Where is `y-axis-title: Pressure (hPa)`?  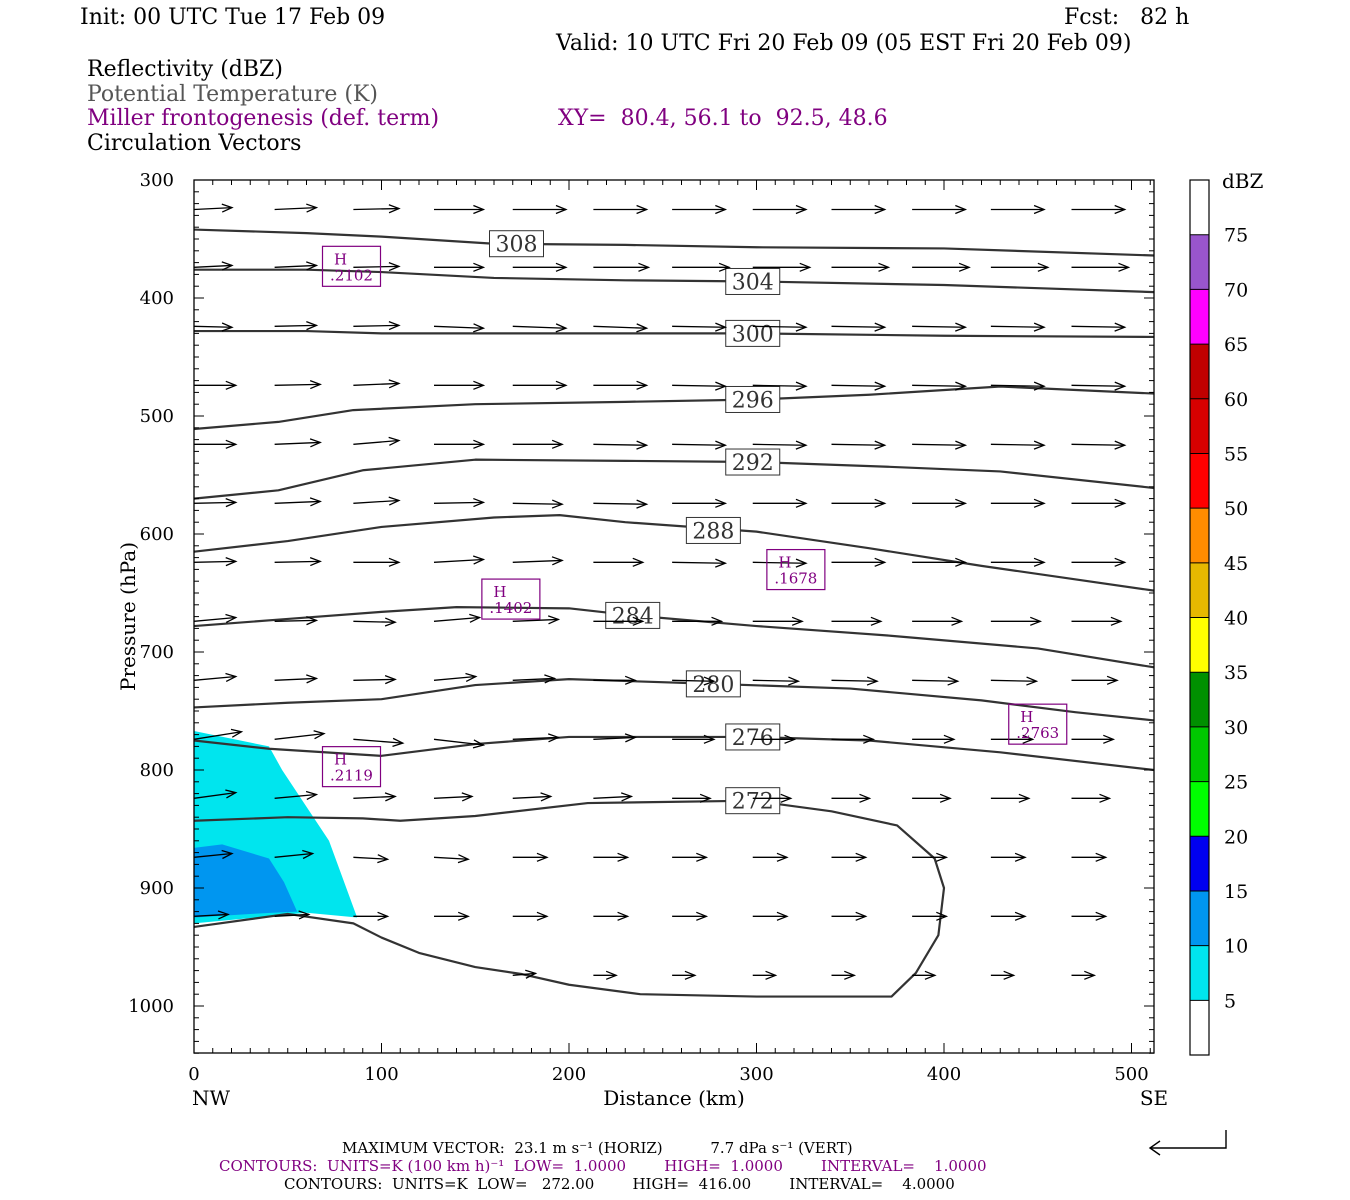
y-axis-title: Pressure (hPa) is located at coordinates (128, 616).